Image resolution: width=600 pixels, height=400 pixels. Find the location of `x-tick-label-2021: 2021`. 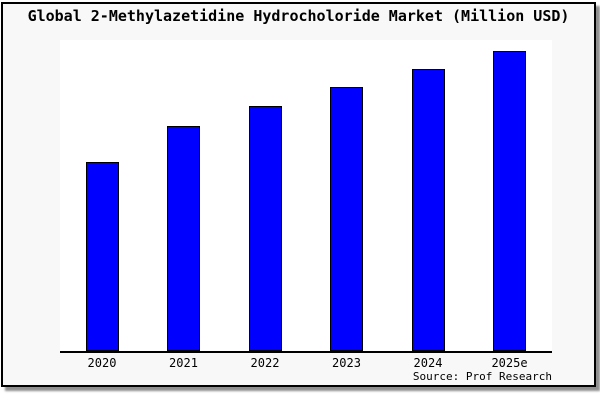

x-tick-label-2021: 2021 is located at coordinates (183, 363).